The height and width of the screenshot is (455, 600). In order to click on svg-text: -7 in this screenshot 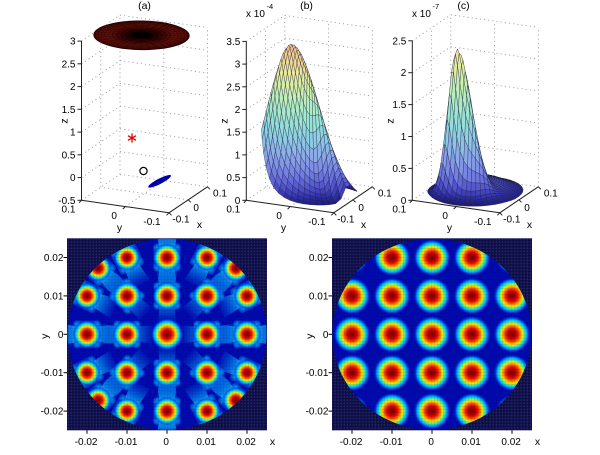, I will do `click(436, 6)`.